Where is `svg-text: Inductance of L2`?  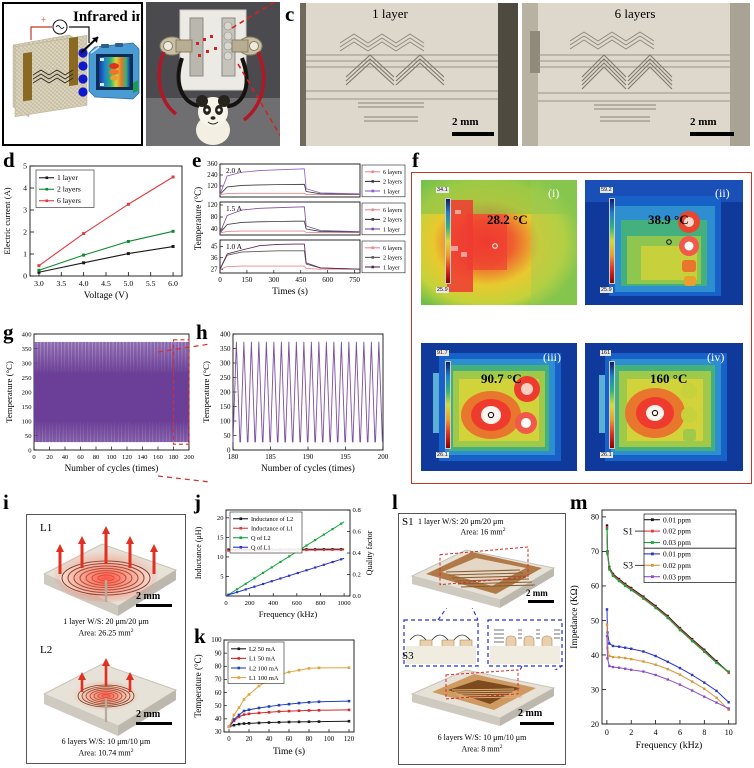 svg-text: Inductance of L2 is located at coordinates (272, 519).